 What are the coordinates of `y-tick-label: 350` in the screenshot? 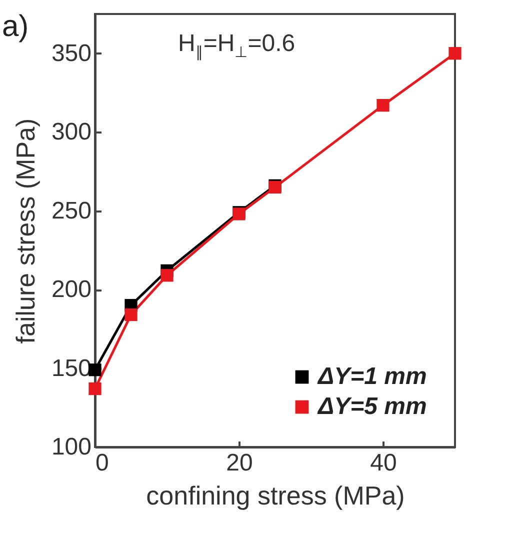 It's located at (71, 53).